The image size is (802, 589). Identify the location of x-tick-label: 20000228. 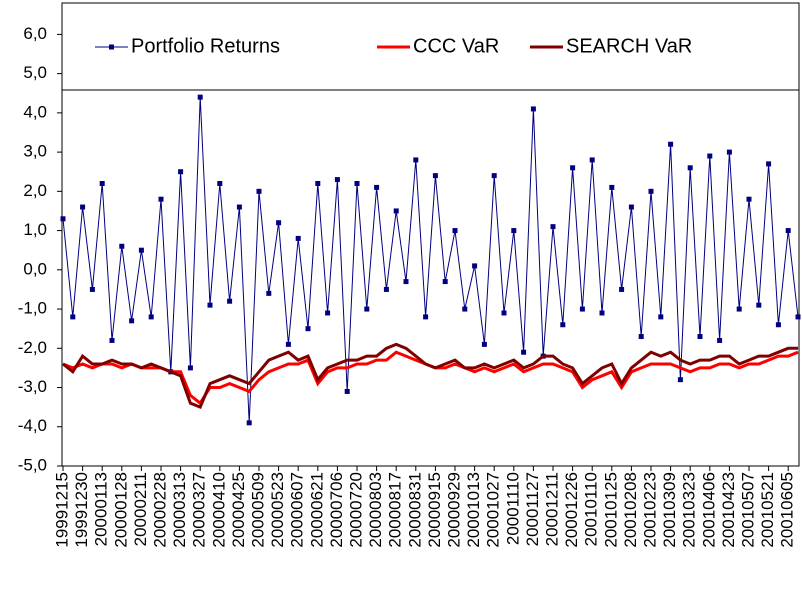
(159, 510).